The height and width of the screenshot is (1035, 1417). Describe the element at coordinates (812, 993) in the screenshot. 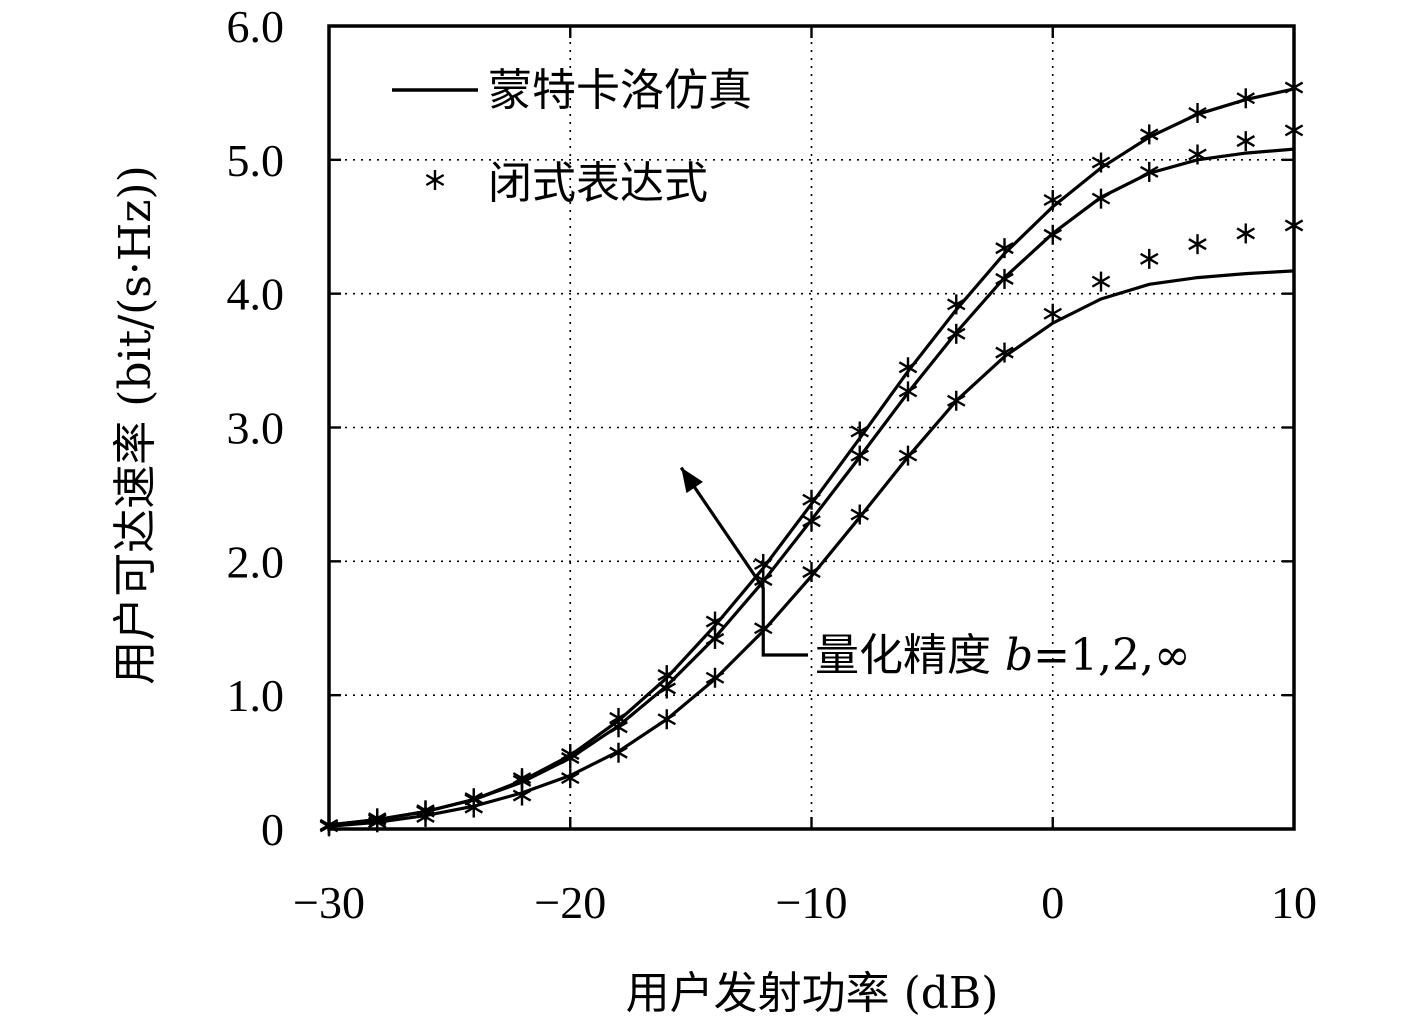

I see `x-axis-label: 用户发射功率 (dB)` at that location.